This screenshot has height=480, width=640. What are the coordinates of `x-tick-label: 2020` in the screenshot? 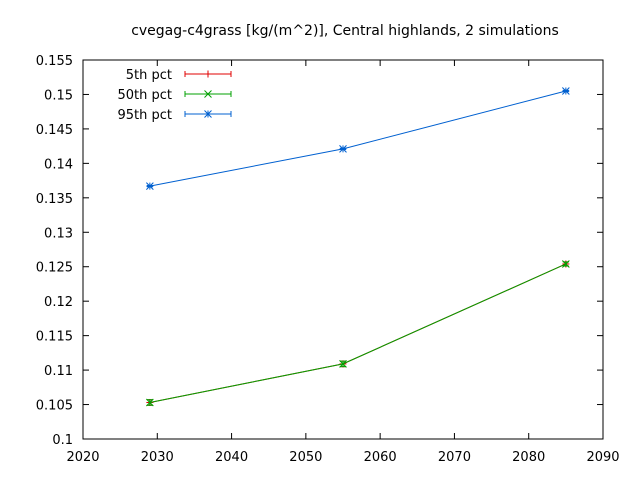 It's located at (82, 457).